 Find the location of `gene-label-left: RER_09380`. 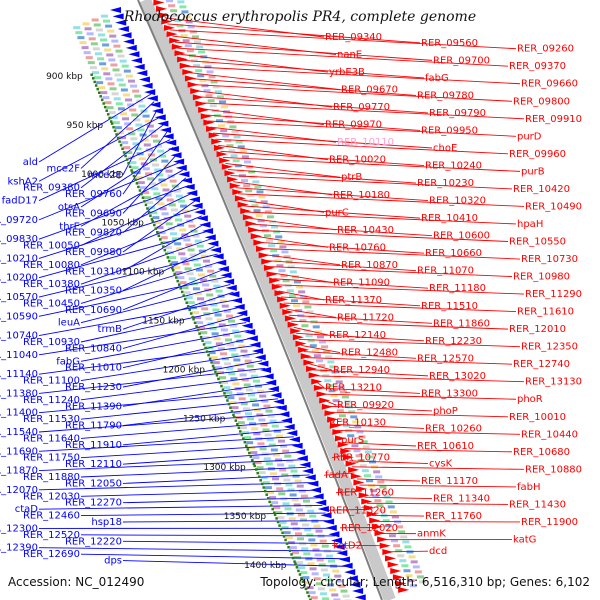

gene-label-left: RER_09380 is located at coordinates (51, 188).